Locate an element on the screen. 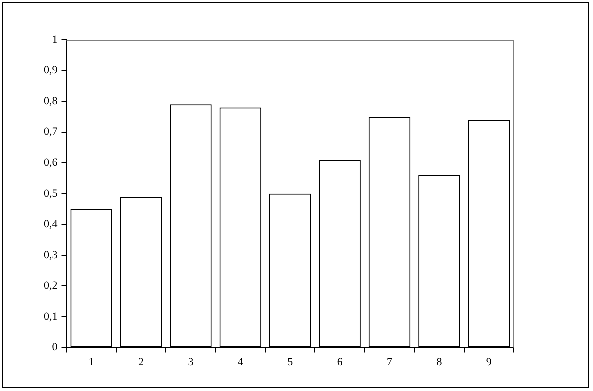 This screenshot has width=593, height=391. x-tick-label: 8 is located at coordinates (439, 362).